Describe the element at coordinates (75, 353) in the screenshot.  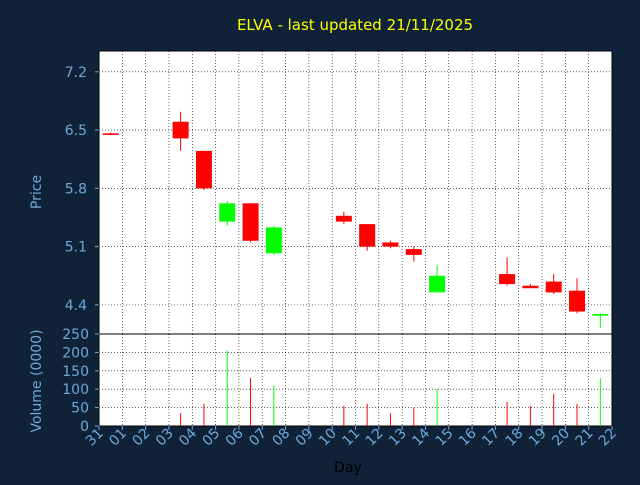
I see `volume-tick-label: 200` at that location.